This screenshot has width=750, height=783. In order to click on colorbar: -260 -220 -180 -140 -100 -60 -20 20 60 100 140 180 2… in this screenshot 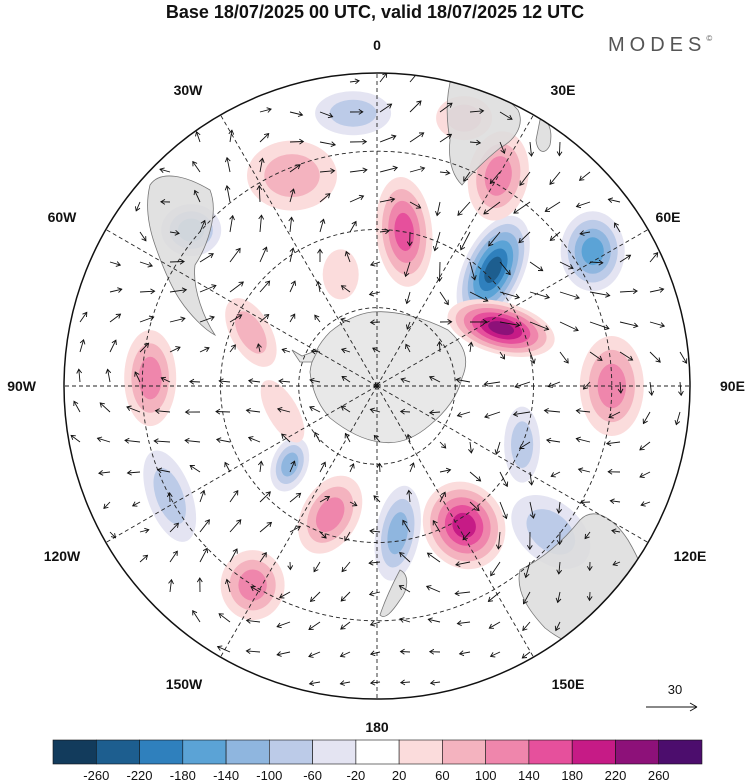, I will do `click(377, 761)`.